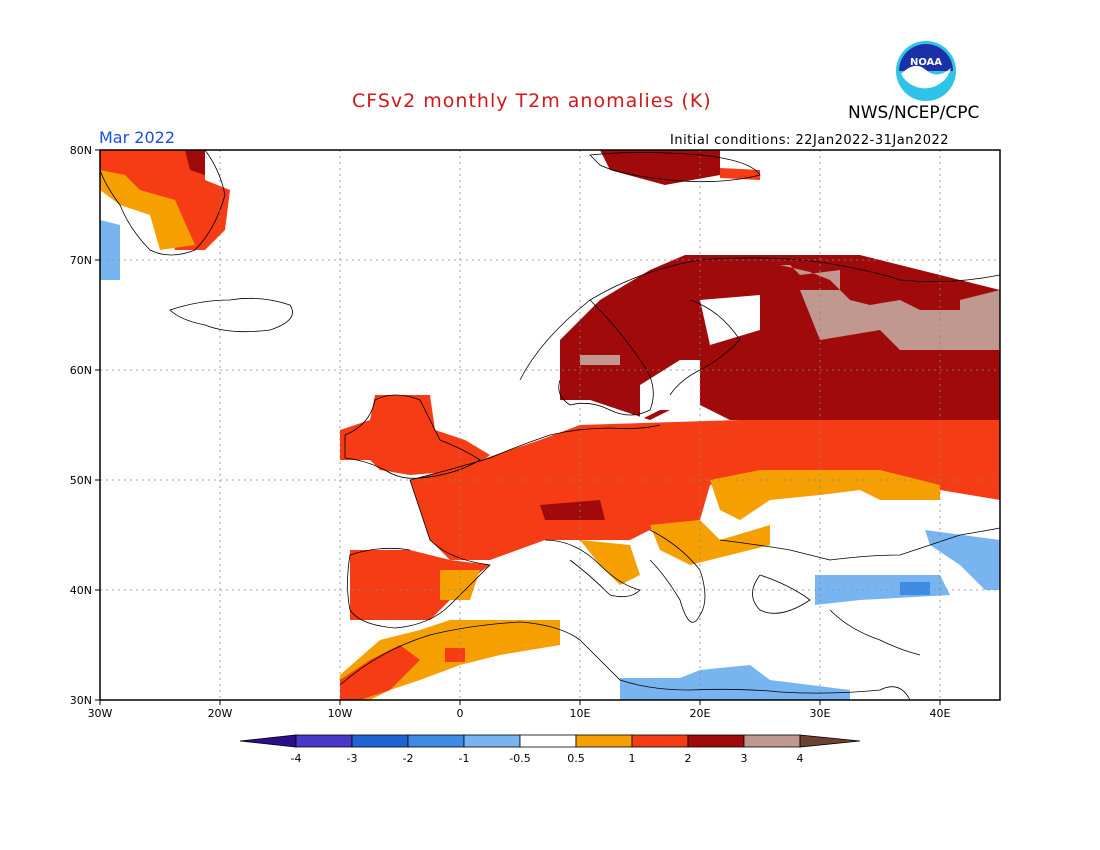 This screenshot has width=1100, height=850. What do you see at coordinates (137, 137) in the screenshot?
I see `forecast-month: Mar 2022` at bounding box center [137, 137].